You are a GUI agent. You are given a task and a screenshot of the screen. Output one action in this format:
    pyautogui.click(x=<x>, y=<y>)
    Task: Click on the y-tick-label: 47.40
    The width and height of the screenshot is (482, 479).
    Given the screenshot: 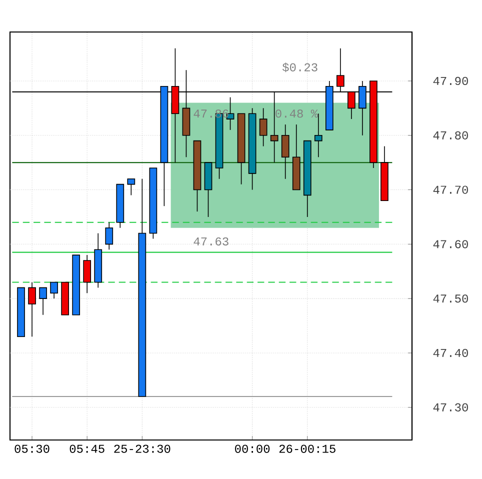 What is the action you would take?
    pyautogui.click(x=450, y=353)
    